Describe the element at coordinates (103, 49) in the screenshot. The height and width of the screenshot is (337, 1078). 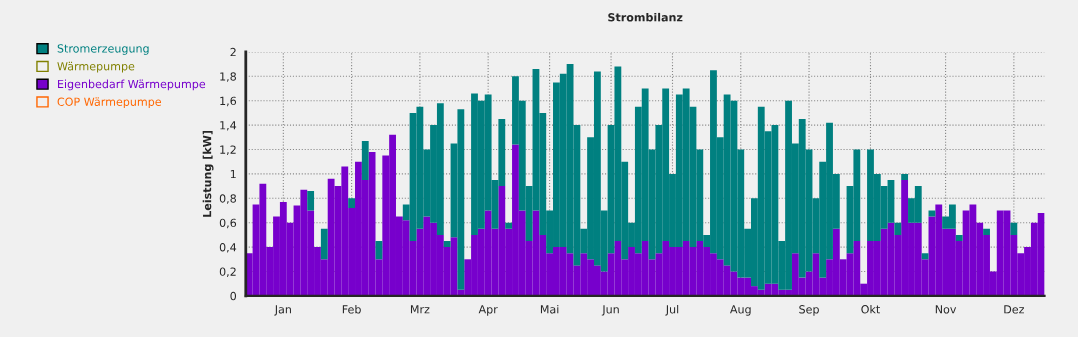
I see `legend-label: Stromerzeugung` at that location.